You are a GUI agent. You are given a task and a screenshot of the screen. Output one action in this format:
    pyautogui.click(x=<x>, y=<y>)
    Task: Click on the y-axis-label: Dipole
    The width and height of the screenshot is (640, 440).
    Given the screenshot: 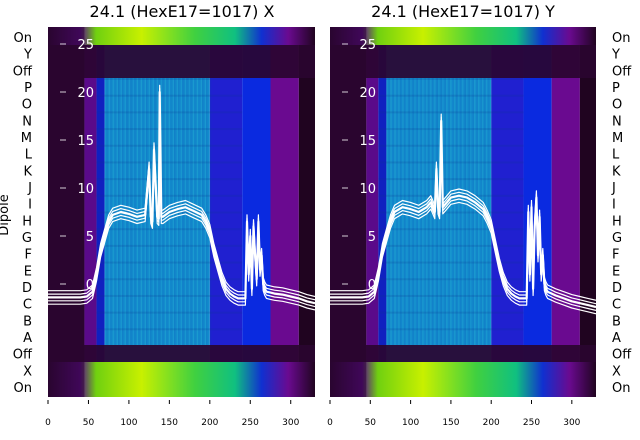 What is the action you would take?
    pyautogui.click(x=6, y=214)
    